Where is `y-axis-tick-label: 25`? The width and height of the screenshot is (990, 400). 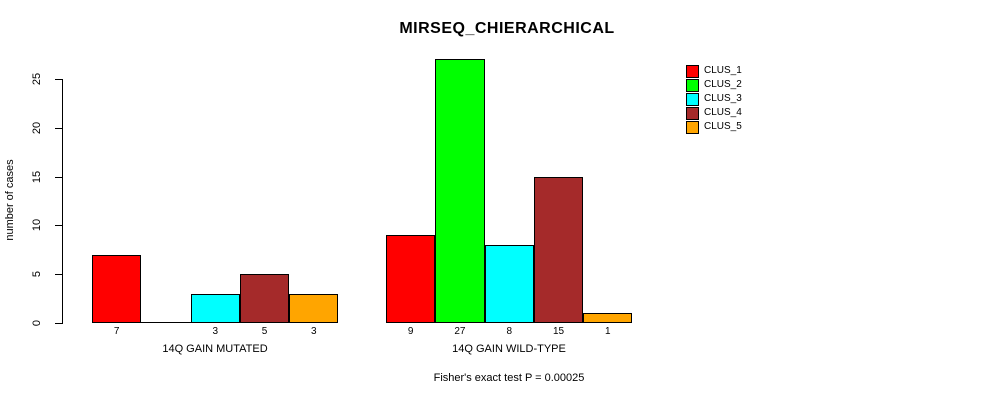
y-axis-tick-label: 25 is located at coordinates (37, 79).